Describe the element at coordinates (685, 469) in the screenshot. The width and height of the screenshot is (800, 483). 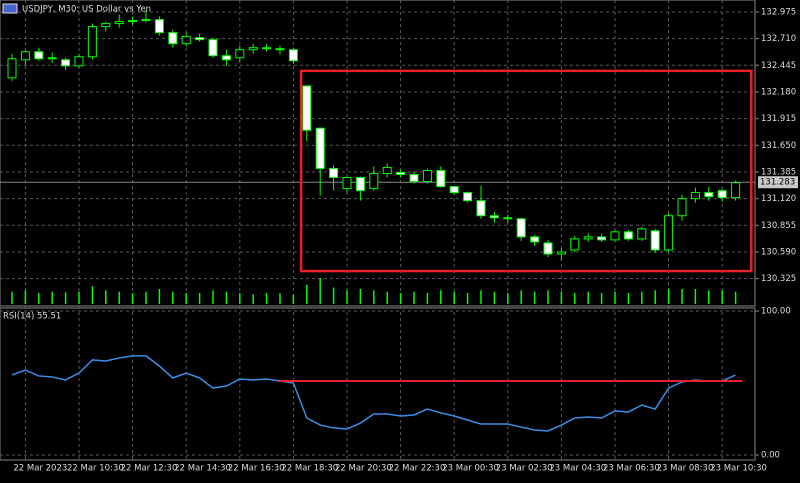
I see `x-tick-label: 23 Mar 08:30` at that location.